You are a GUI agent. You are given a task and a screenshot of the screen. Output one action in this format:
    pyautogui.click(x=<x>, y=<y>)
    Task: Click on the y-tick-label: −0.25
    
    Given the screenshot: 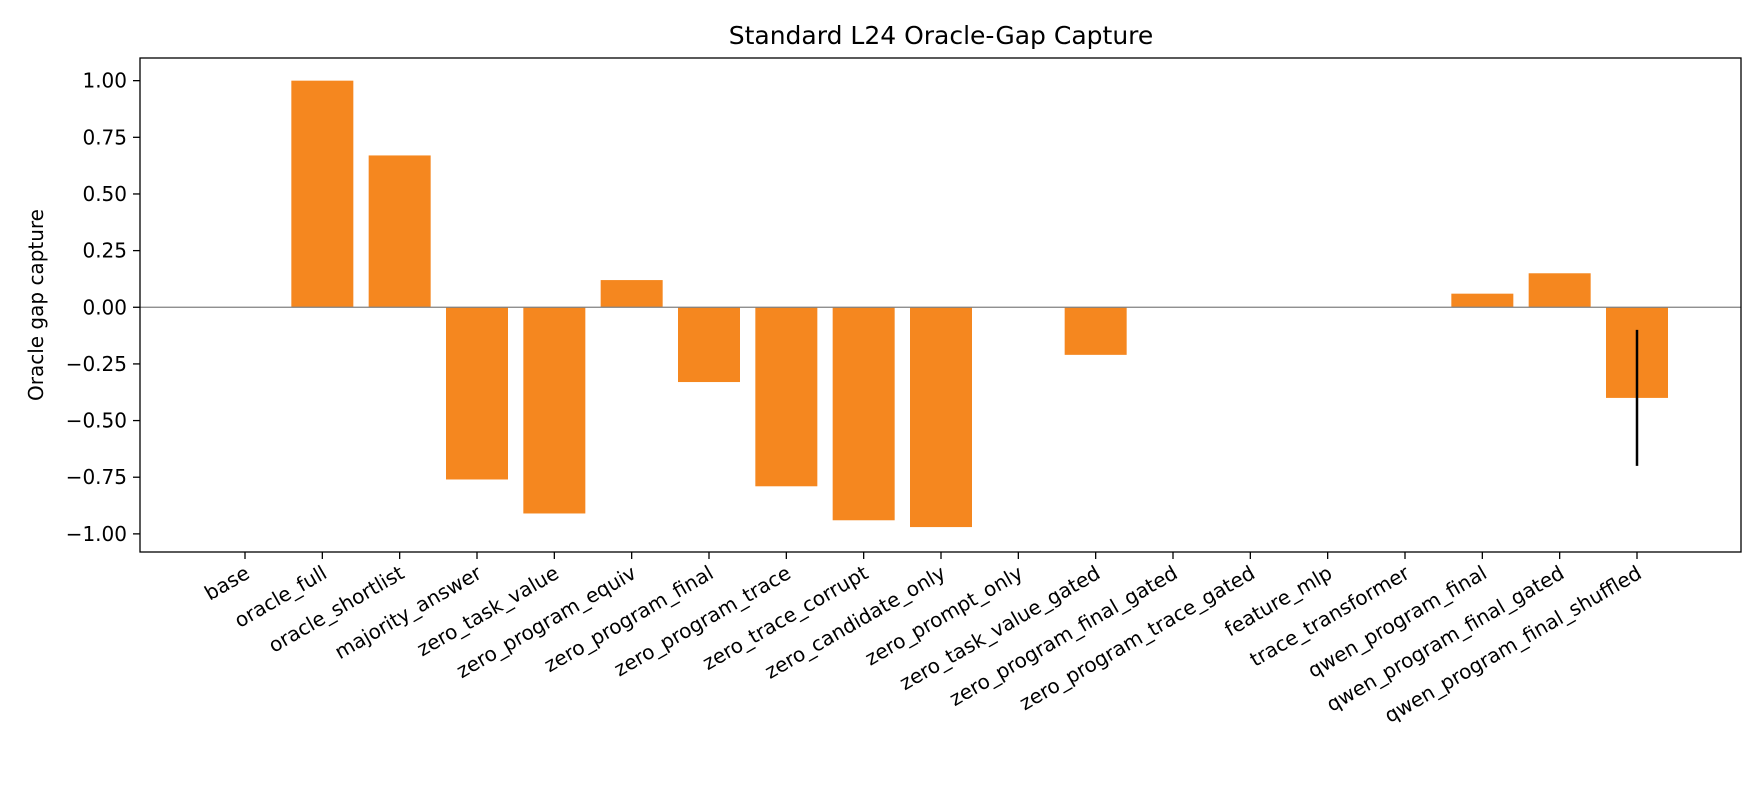 What is the action you would take?
    pyautogui.click(x=96, y=364)
    